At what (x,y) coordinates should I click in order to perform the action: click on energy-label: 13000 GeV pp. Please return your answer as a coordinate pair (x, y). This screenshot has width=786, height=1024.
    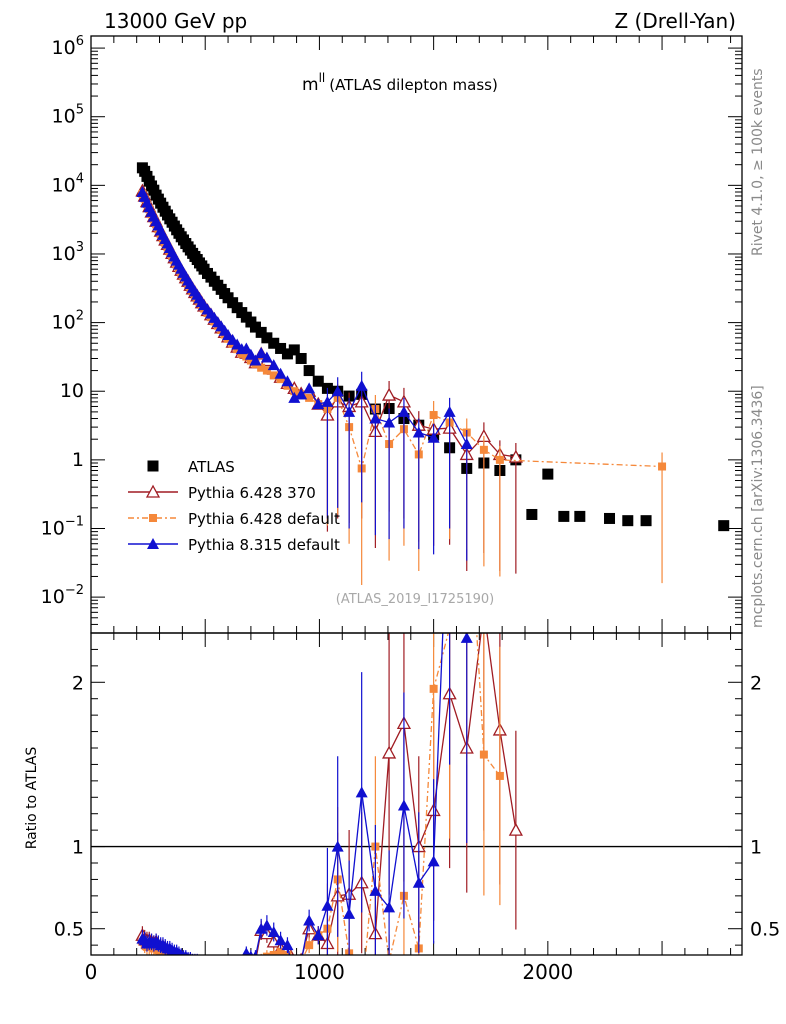
    Looking at the image, I should click on (175, 21).